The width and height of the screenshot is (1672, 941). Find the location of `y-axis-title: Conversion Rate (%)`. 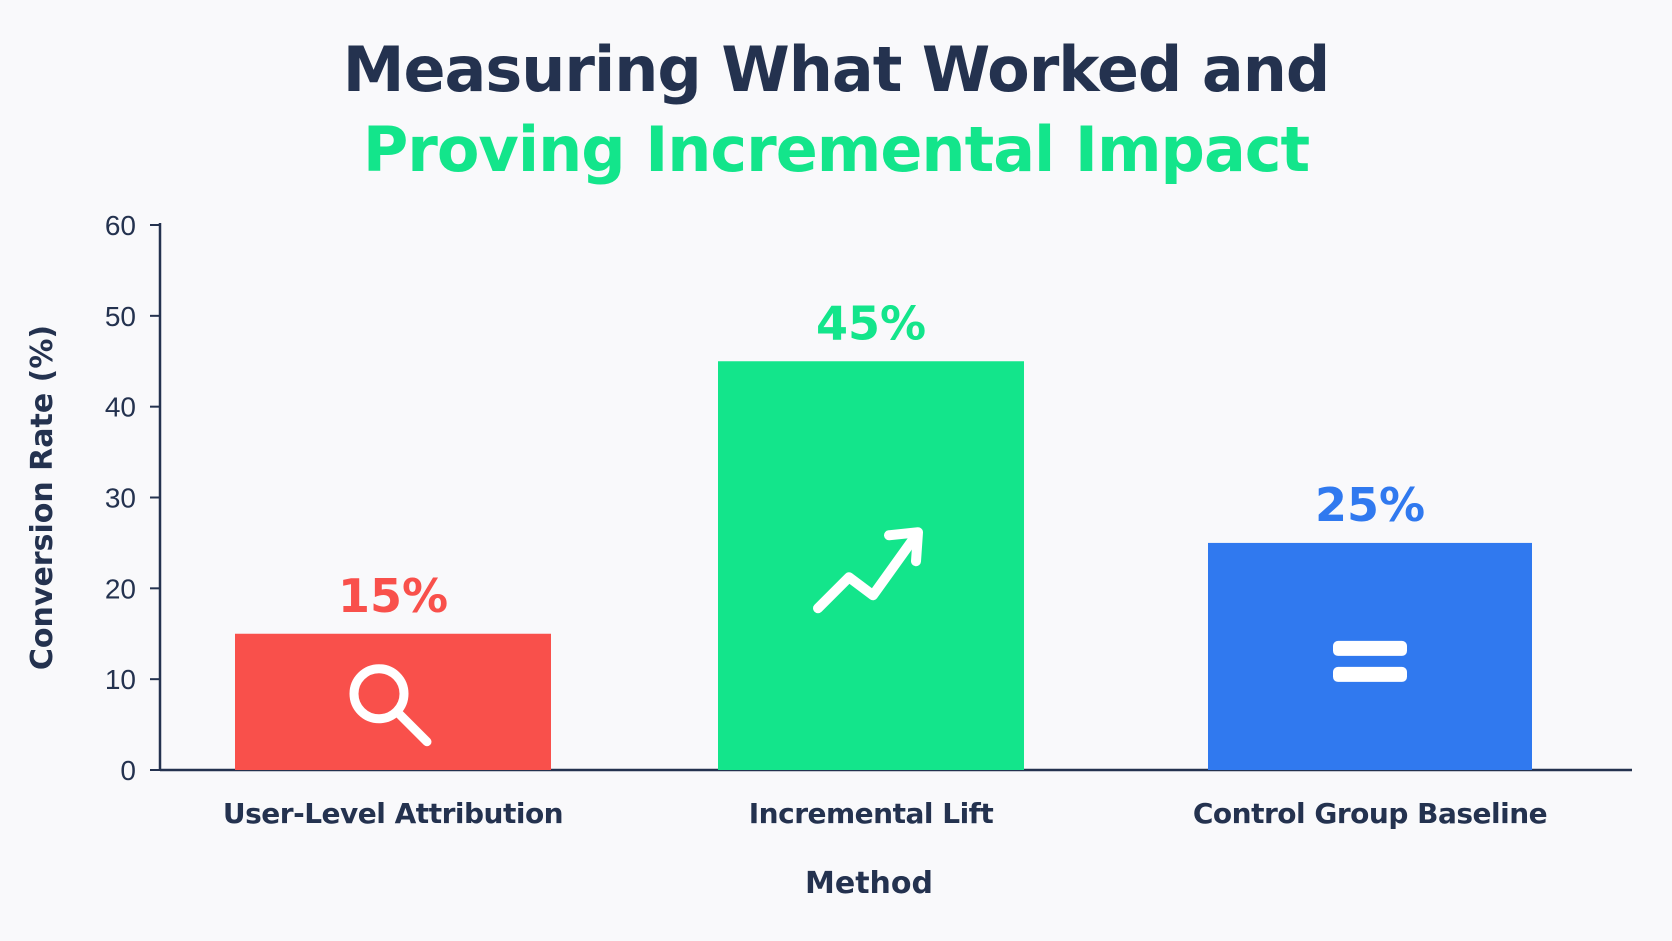

y-axis-title: Conversion Rate (%) is located at coordinates (42, 497).